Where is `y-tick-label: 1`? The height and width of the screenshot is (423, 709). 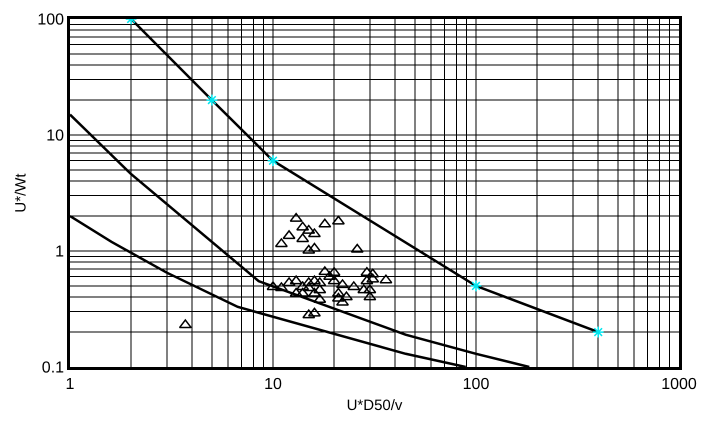
y-tick-label: 1 is located at coordinates (59, 252).